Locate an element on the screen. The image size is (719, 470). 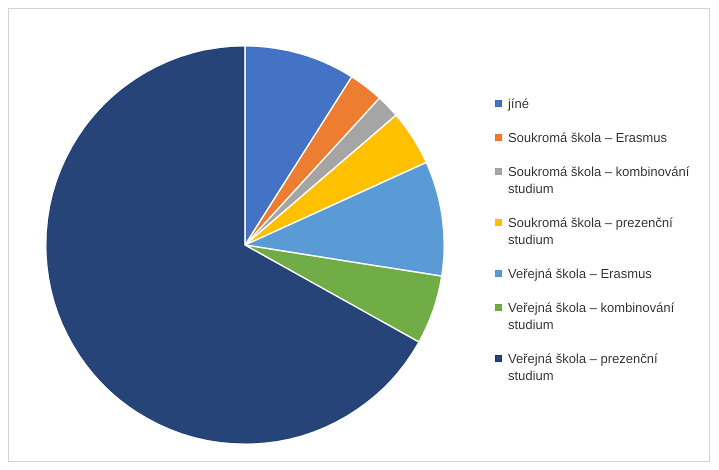
legend-label: Soukromá škola – kombinování studium is located at coordinates (599, 180).